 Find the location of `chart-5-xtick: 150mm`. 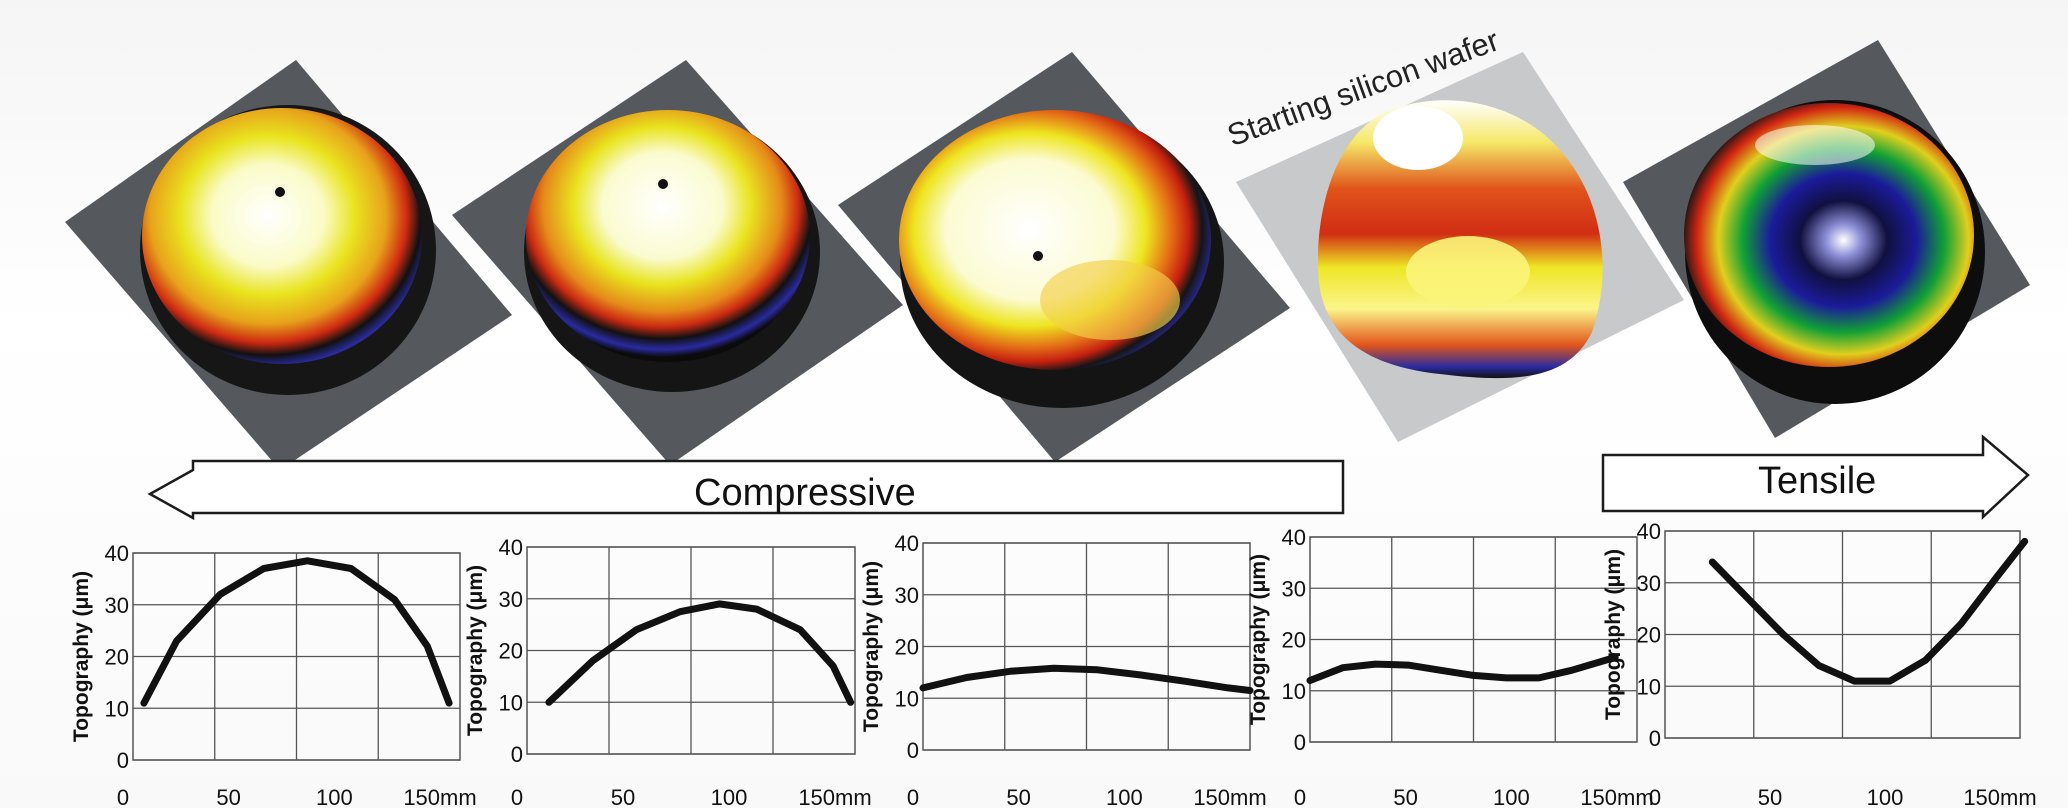

chart-5-xtick: 150mm is located at coordinates (1999, 796).